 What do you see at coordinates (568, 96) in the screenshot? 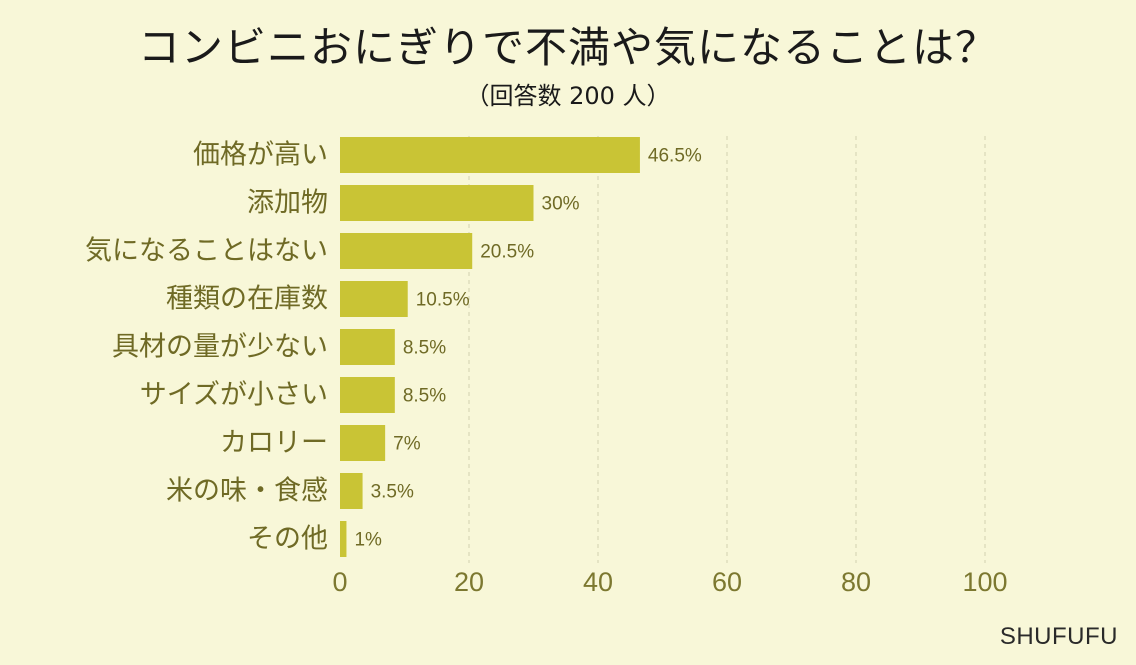
I see `chart-subtitle: （回答数 200 人）` at bounding box center [568, 96].